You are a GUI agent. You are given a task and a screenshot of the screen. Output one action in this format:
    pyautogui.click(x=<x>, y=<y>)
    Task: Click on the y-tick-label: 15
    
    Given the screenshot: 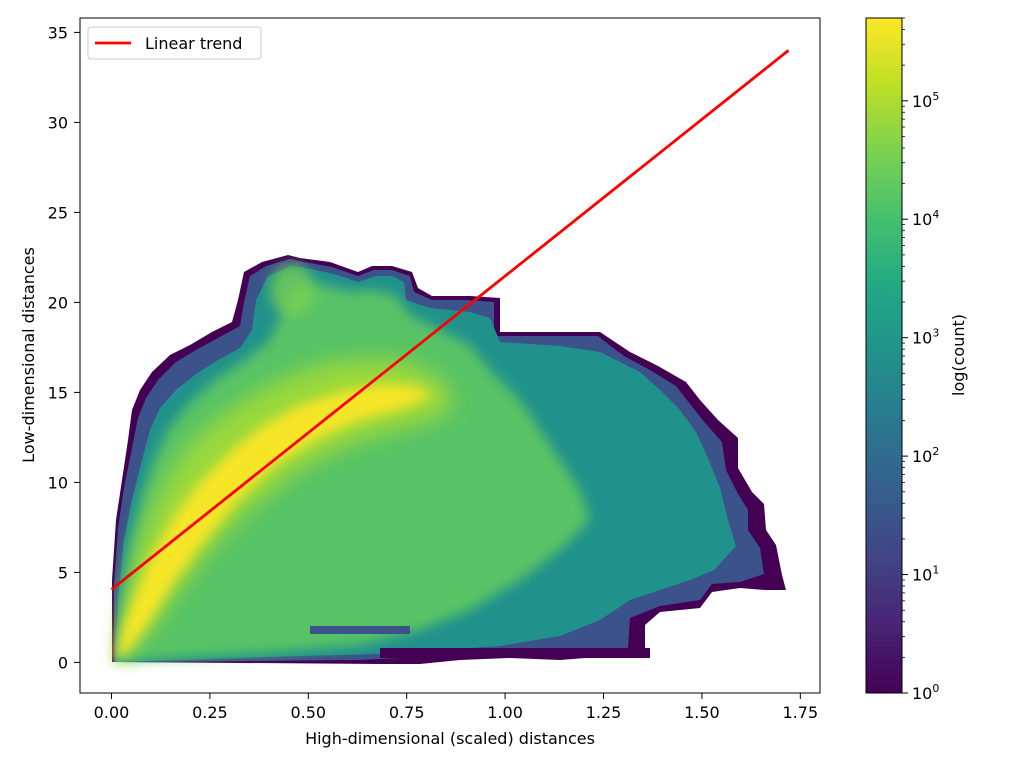 What is the action you would take?
    pyautogui.click(x=58, y=392)
    